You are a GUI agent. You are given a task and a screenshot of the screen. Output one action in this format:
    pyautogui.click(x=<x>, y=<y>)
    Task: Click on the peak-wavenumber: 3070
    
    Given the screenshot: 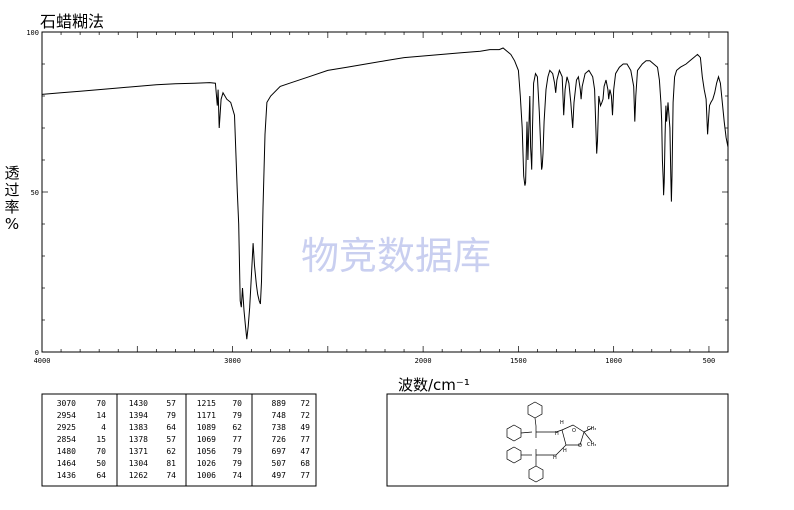 What is the action you would take?
    pyautogui.click(x=66, y=403)
    